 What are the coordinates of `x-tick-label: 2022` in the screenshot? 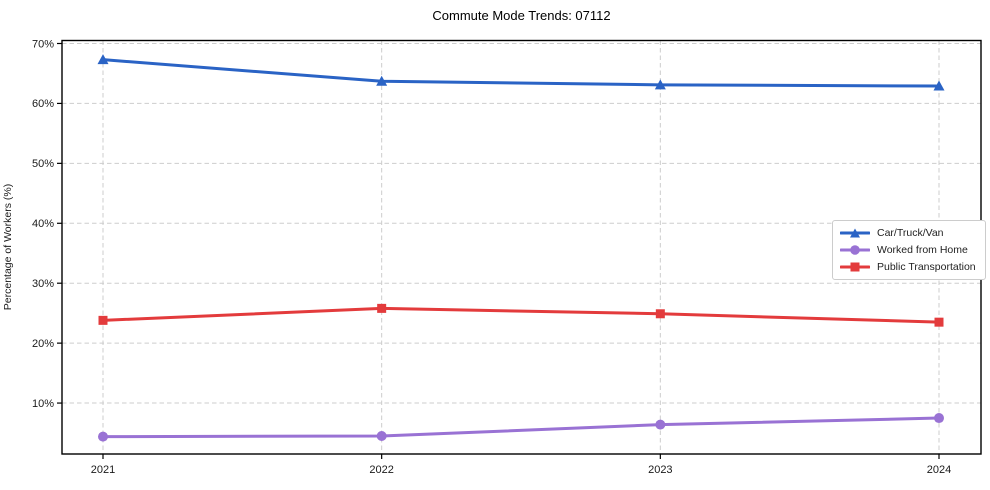 It's located at (381, 470).